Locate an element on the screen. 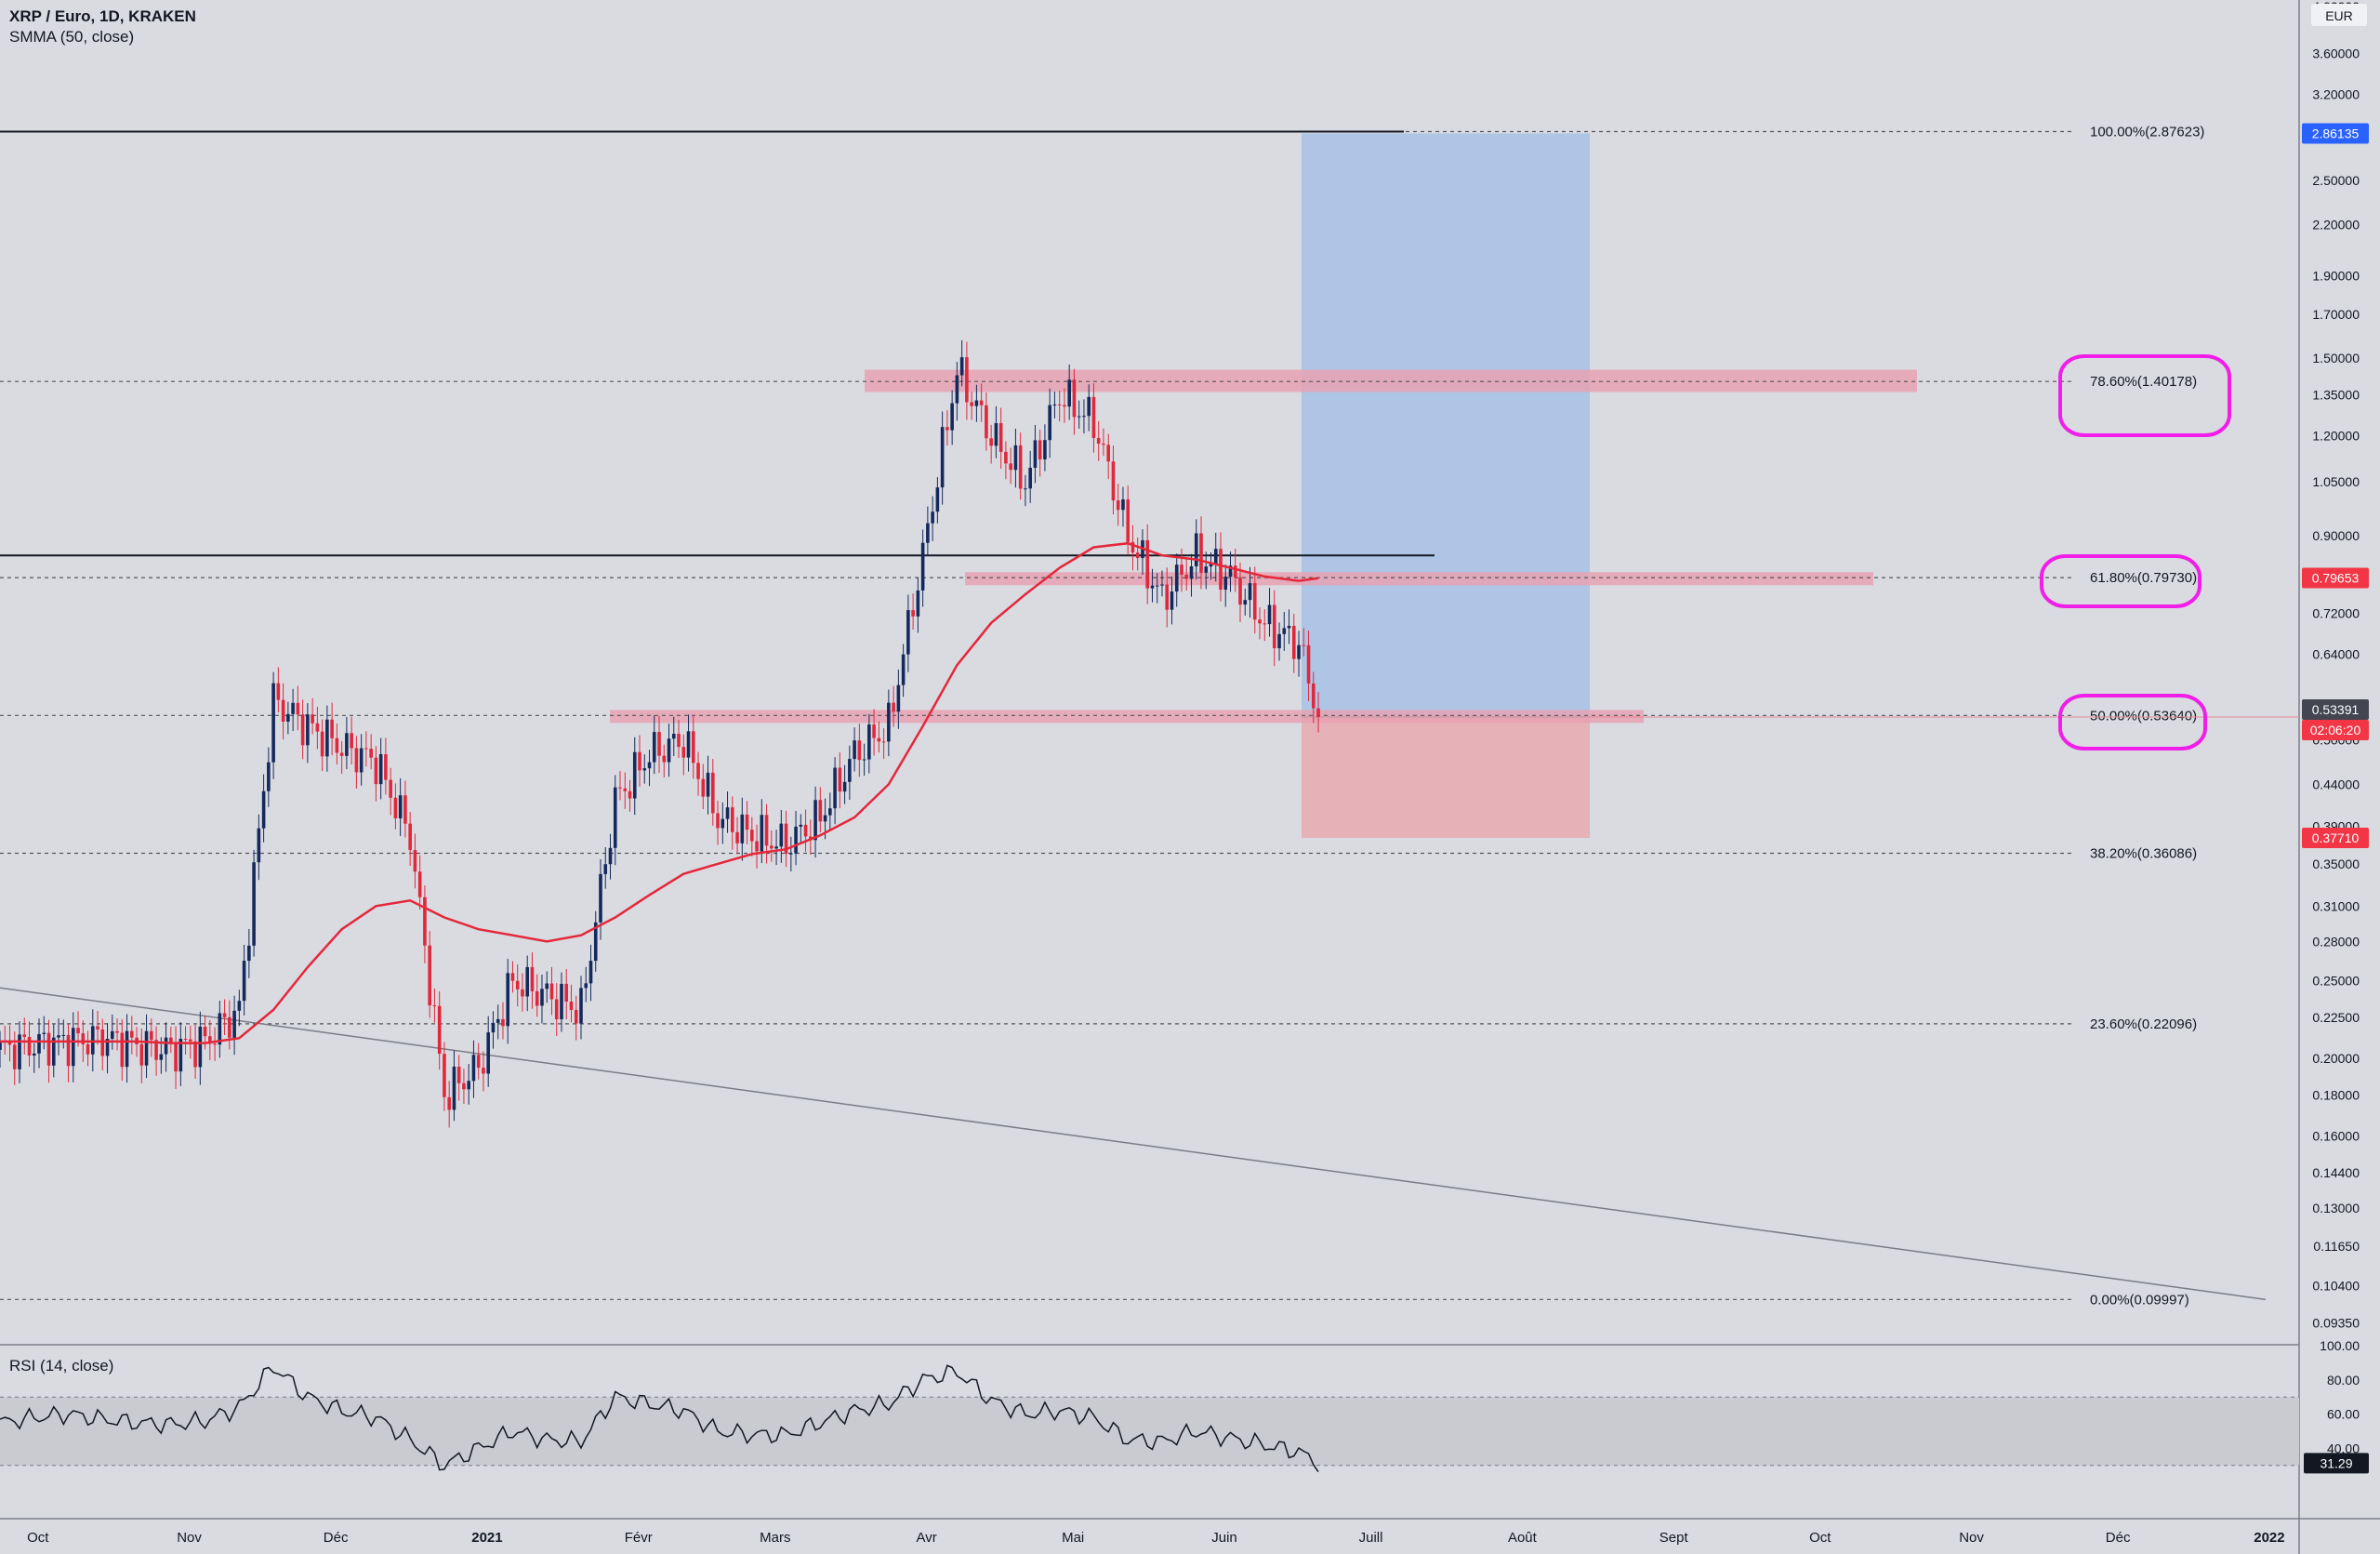 Image resolution: width=2380 pixels, height=1554 pixels. resistance-zone is located at coordinates (1391, 381).